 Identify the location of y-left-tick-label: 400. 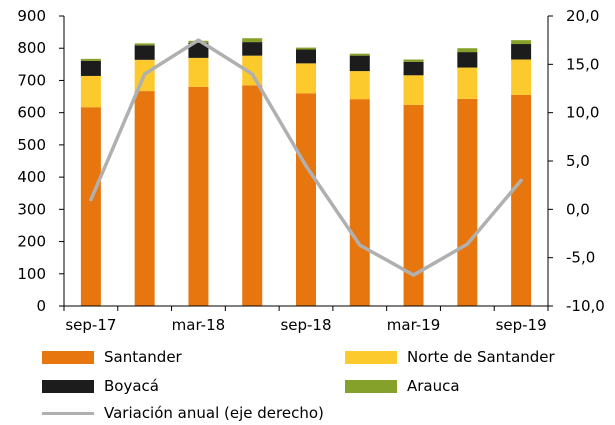
(31, 177).